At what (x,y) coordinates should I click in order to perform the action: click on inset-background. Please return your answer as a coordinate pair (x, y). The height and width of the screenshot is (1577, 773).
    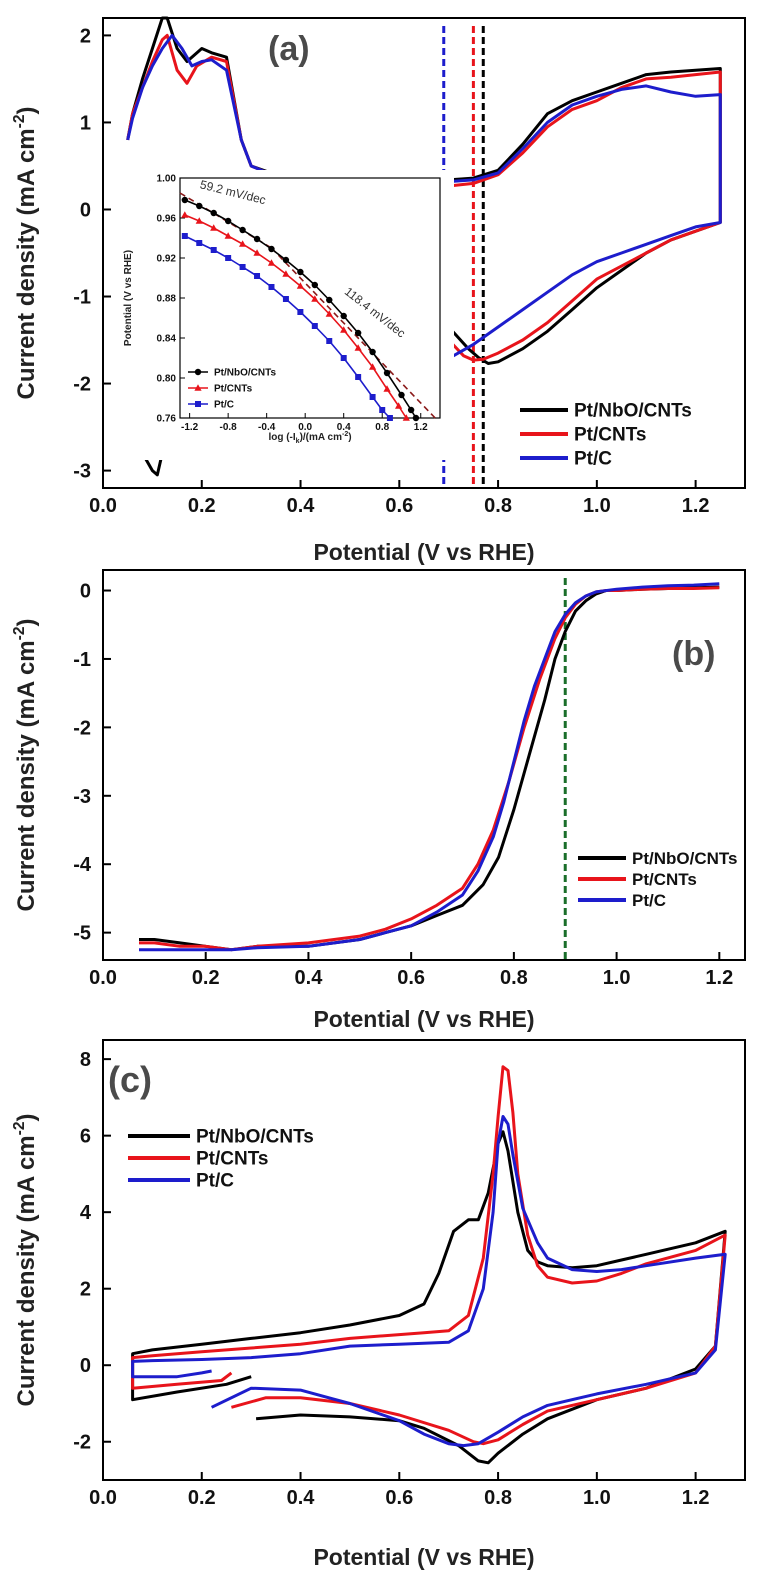
    Looking at the image, I should click on (286, 315).